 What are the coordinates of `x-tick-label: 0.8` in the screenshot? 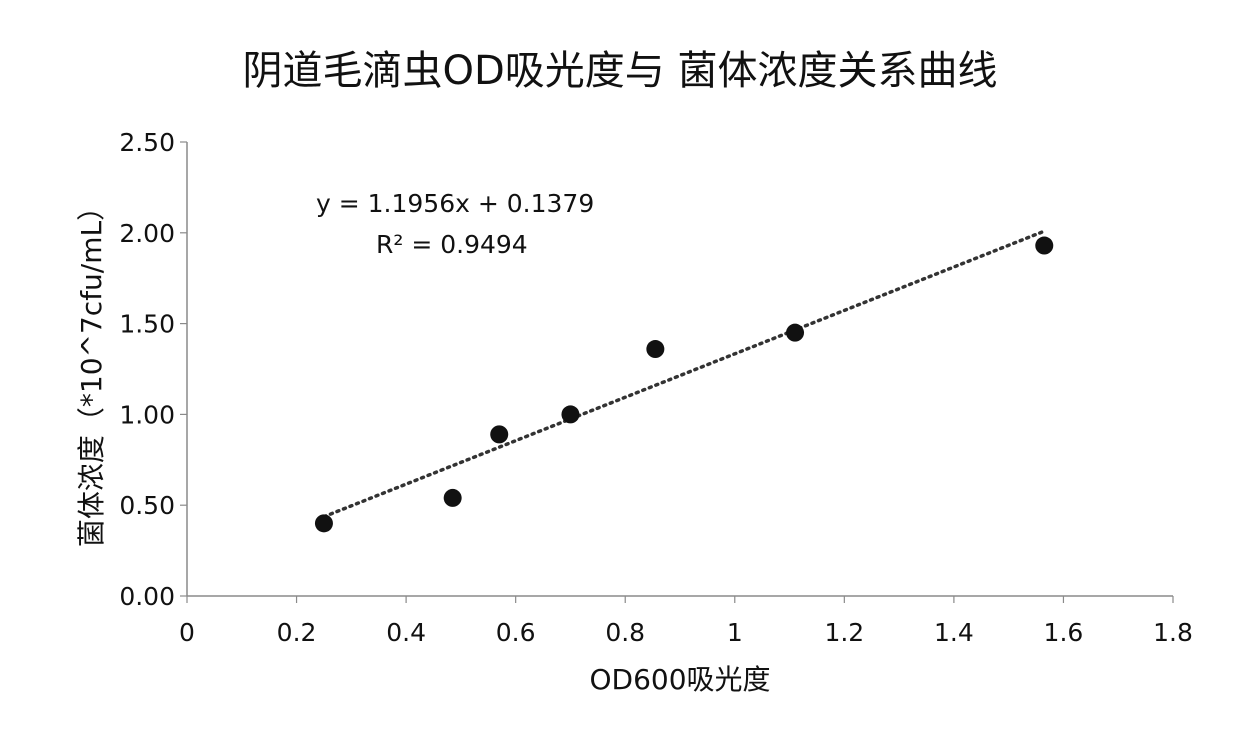 It's located at (625, 632).